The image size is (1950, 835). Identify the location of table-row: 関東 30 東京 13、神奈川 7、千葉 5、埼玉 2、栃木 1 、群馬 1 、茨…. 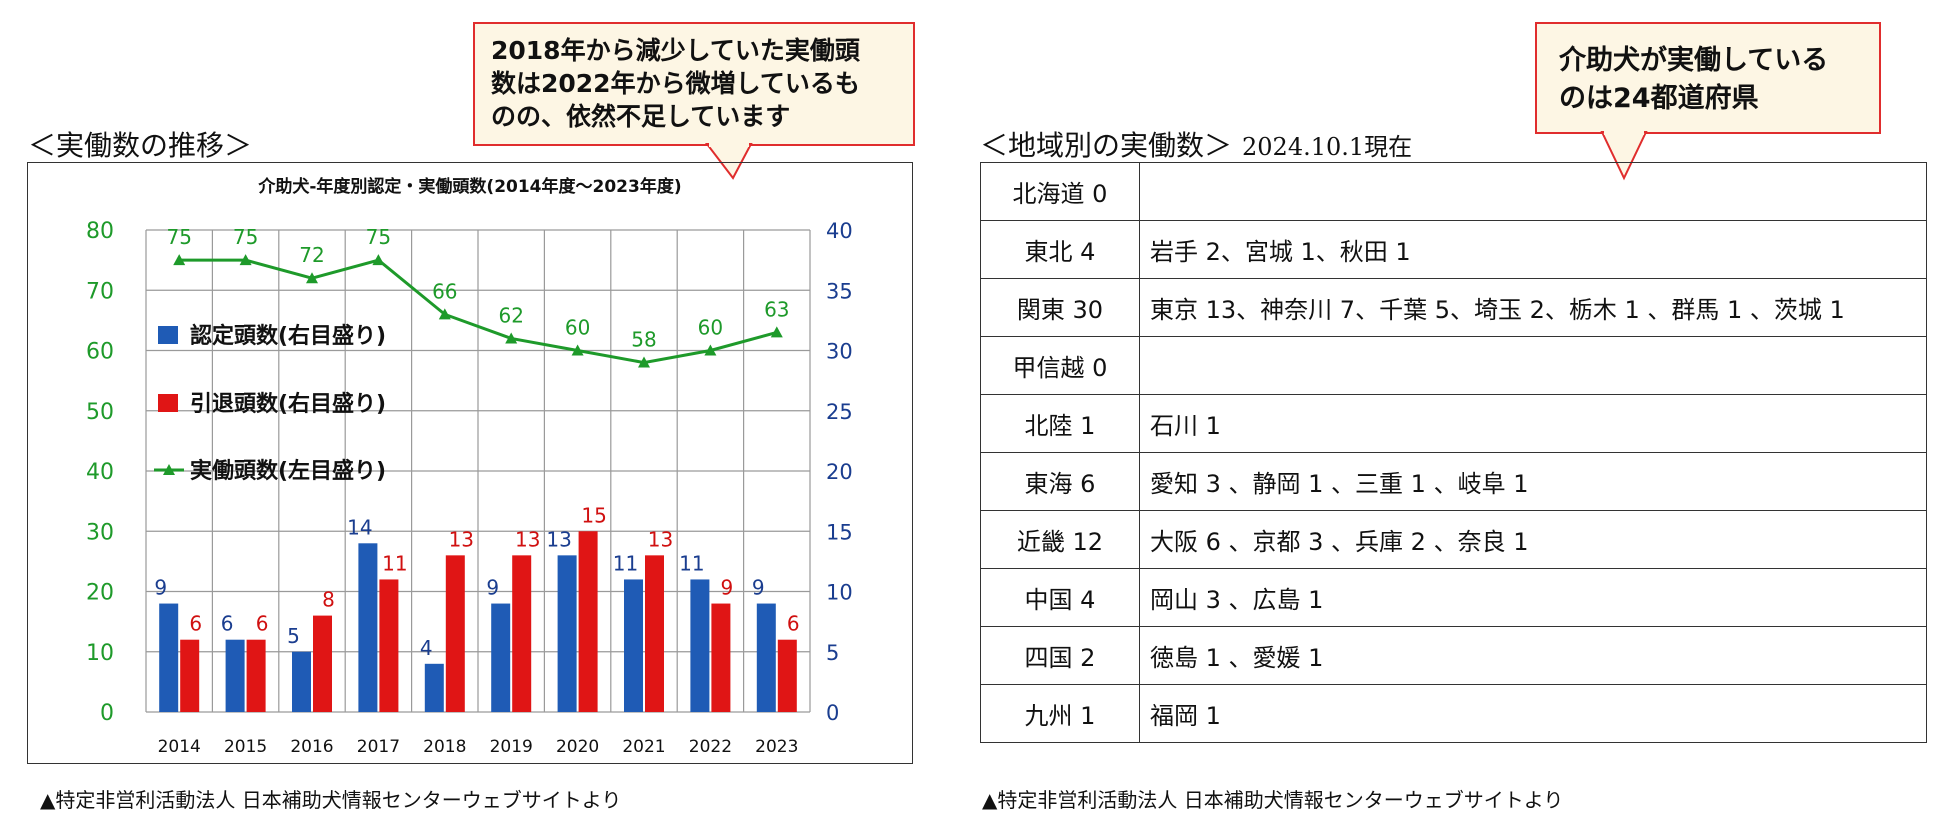
(1453, 307).